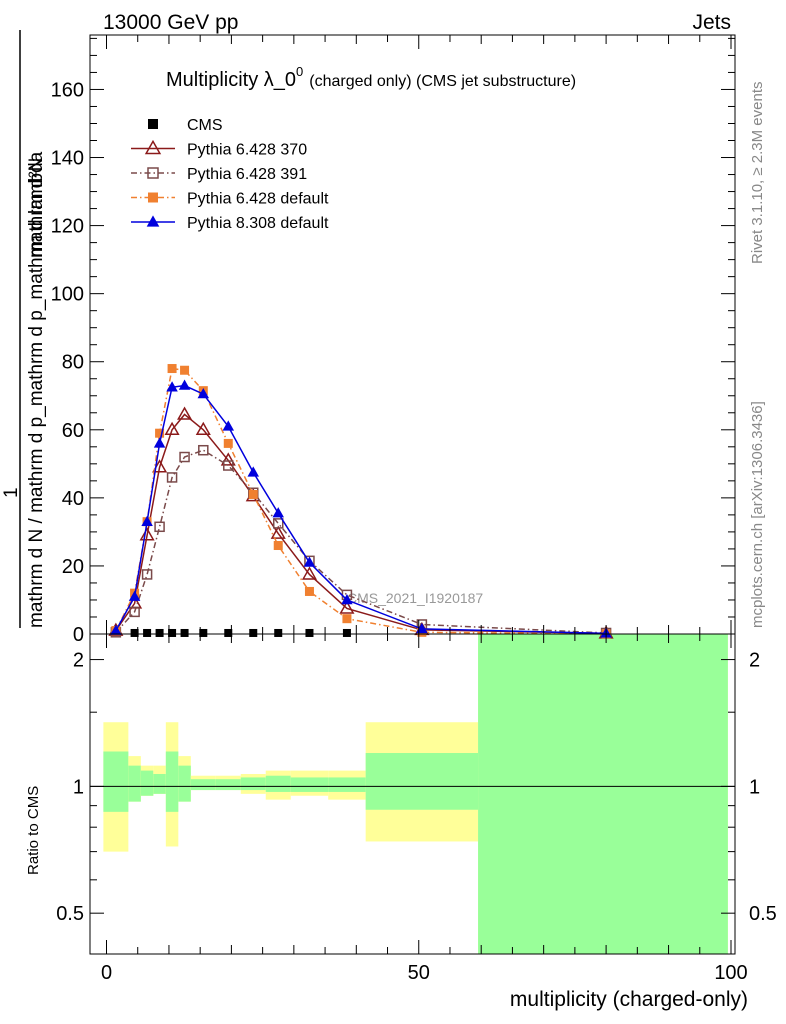 The width and height of the screenshot is (786, 1024). I want to click on y-tick-label: 0, so click(78, 635).